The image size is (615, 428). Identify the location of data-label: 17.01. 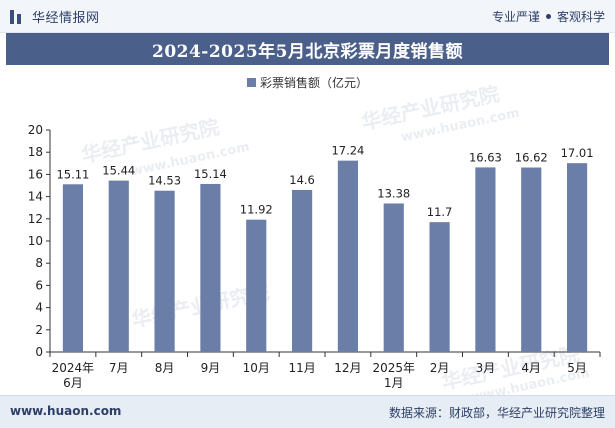
(577, 153).